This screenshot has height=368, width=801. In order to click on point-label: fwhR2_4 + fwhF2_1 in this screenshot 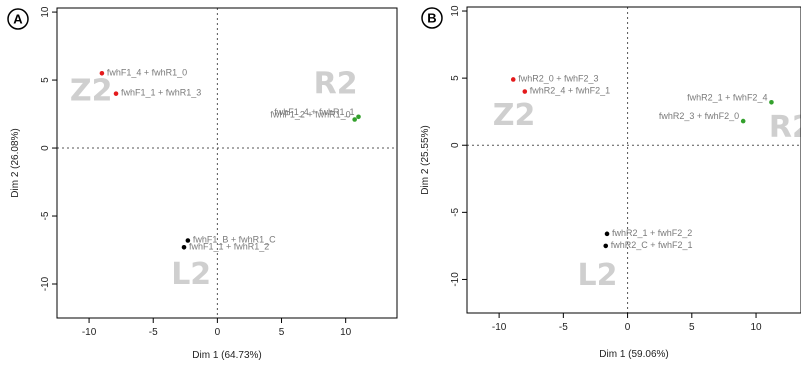, I will do `click(570, 91)`.